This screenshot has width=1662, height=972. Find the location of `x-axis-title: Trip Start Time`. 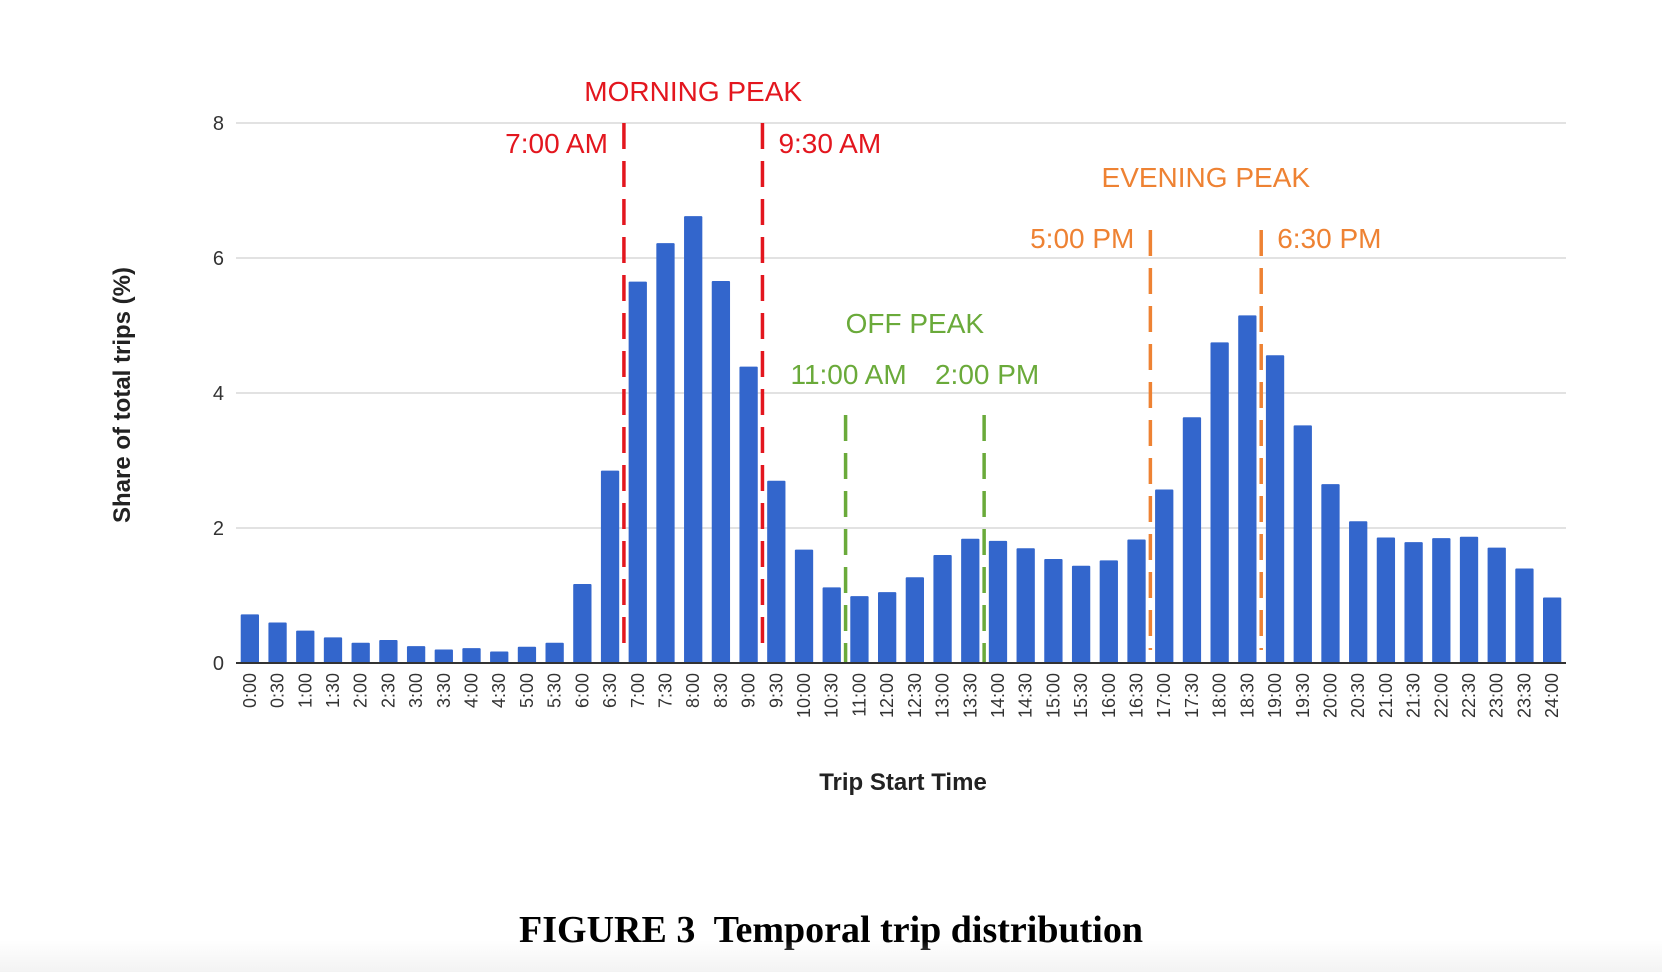

x-axis-title: Trip Start Time is located at coordinates (903, 782).